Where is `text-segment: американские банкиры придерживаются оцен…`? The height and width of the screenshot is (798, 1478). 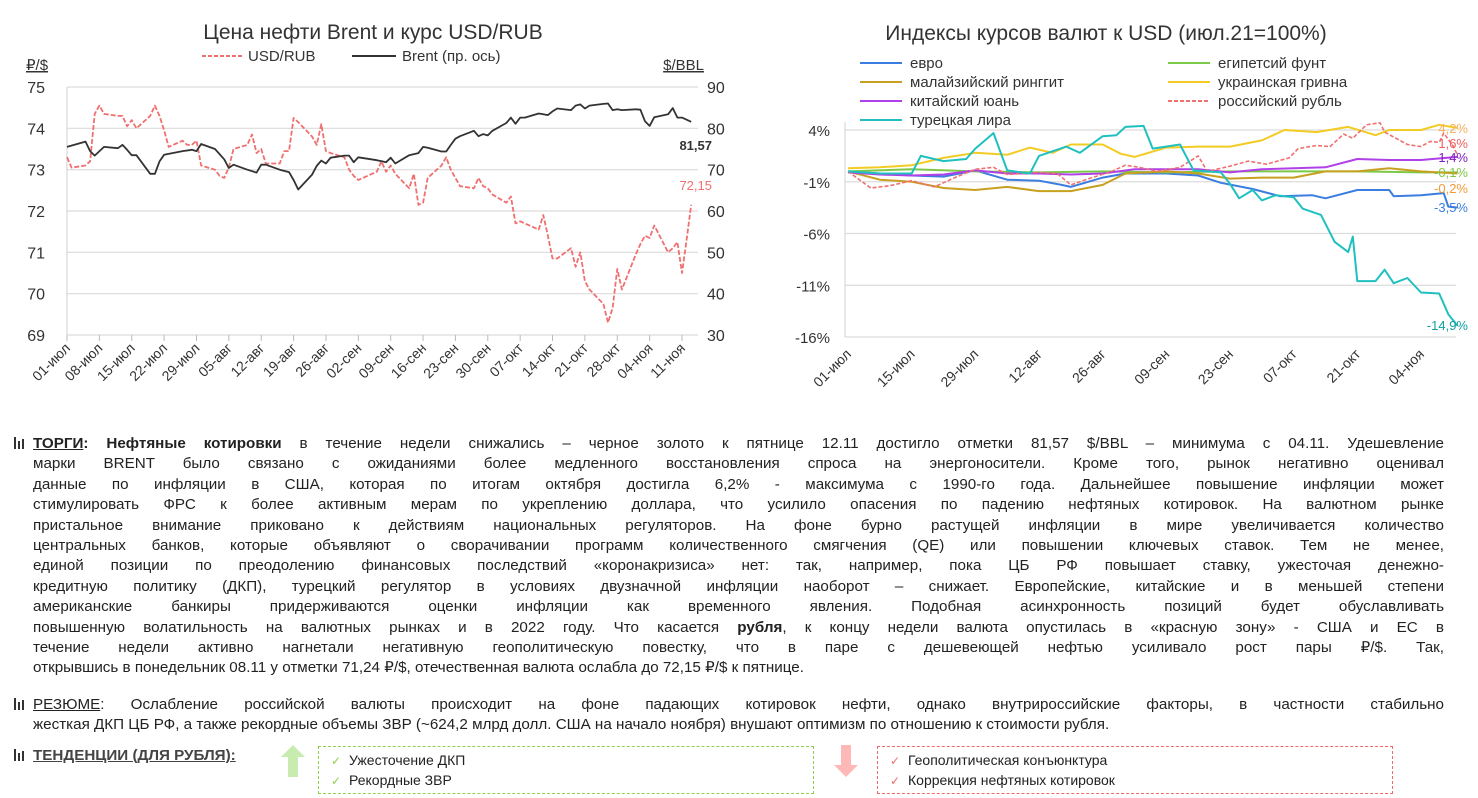
text-segment: американские банкиры придерживаются оцен… is located at coordinates (738, 607).